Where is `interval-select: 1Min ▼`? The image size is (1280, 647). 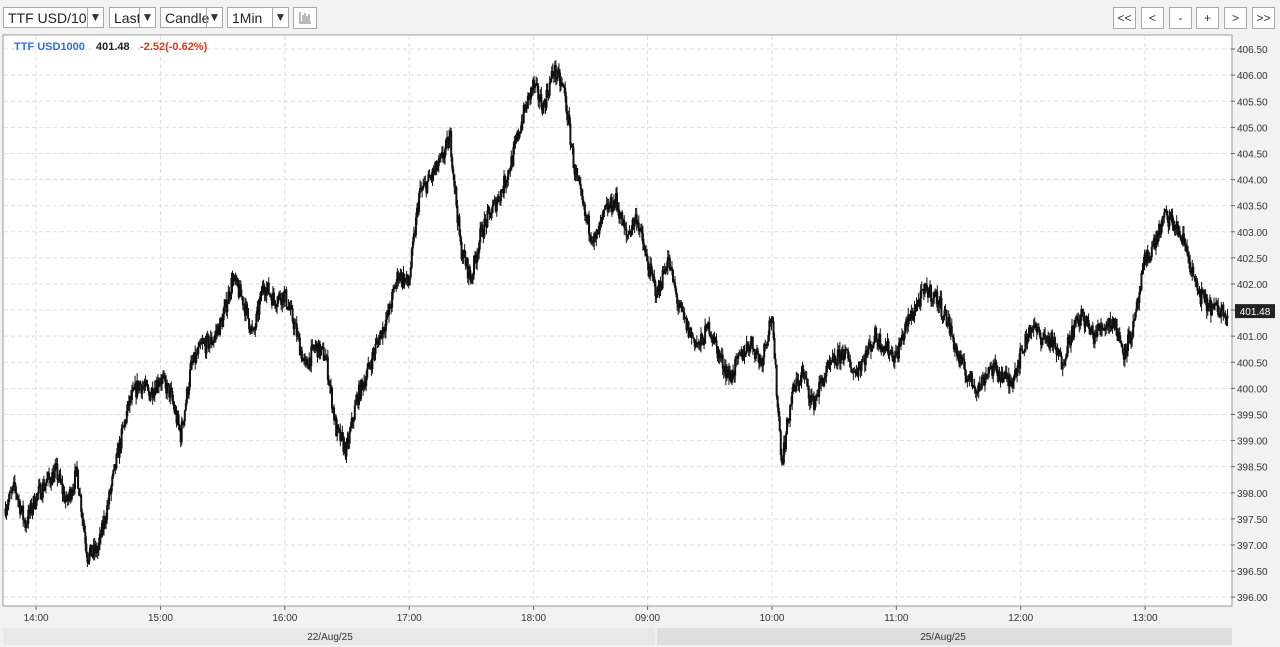
interval-select: 1Min ▼ is located at coordinates (258, 17).